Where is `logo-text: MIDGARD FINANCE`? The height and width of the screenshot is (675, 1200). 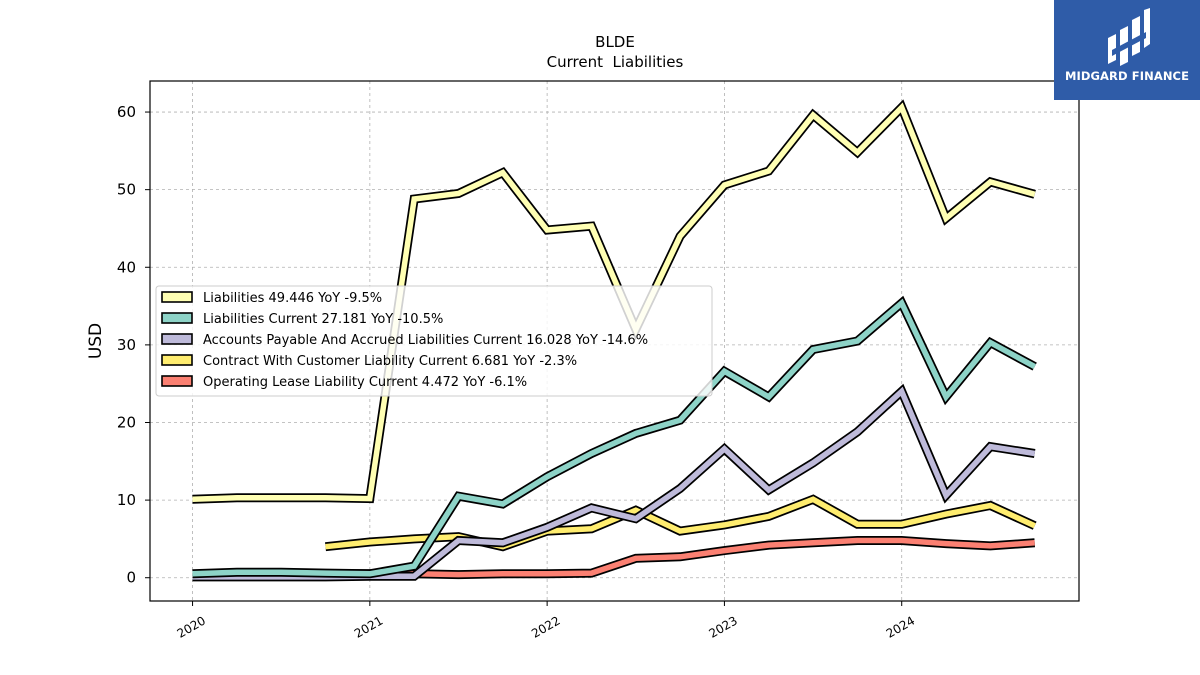 logo-text: MIDGARD FINANCE is located at coordinates (1127, 76).